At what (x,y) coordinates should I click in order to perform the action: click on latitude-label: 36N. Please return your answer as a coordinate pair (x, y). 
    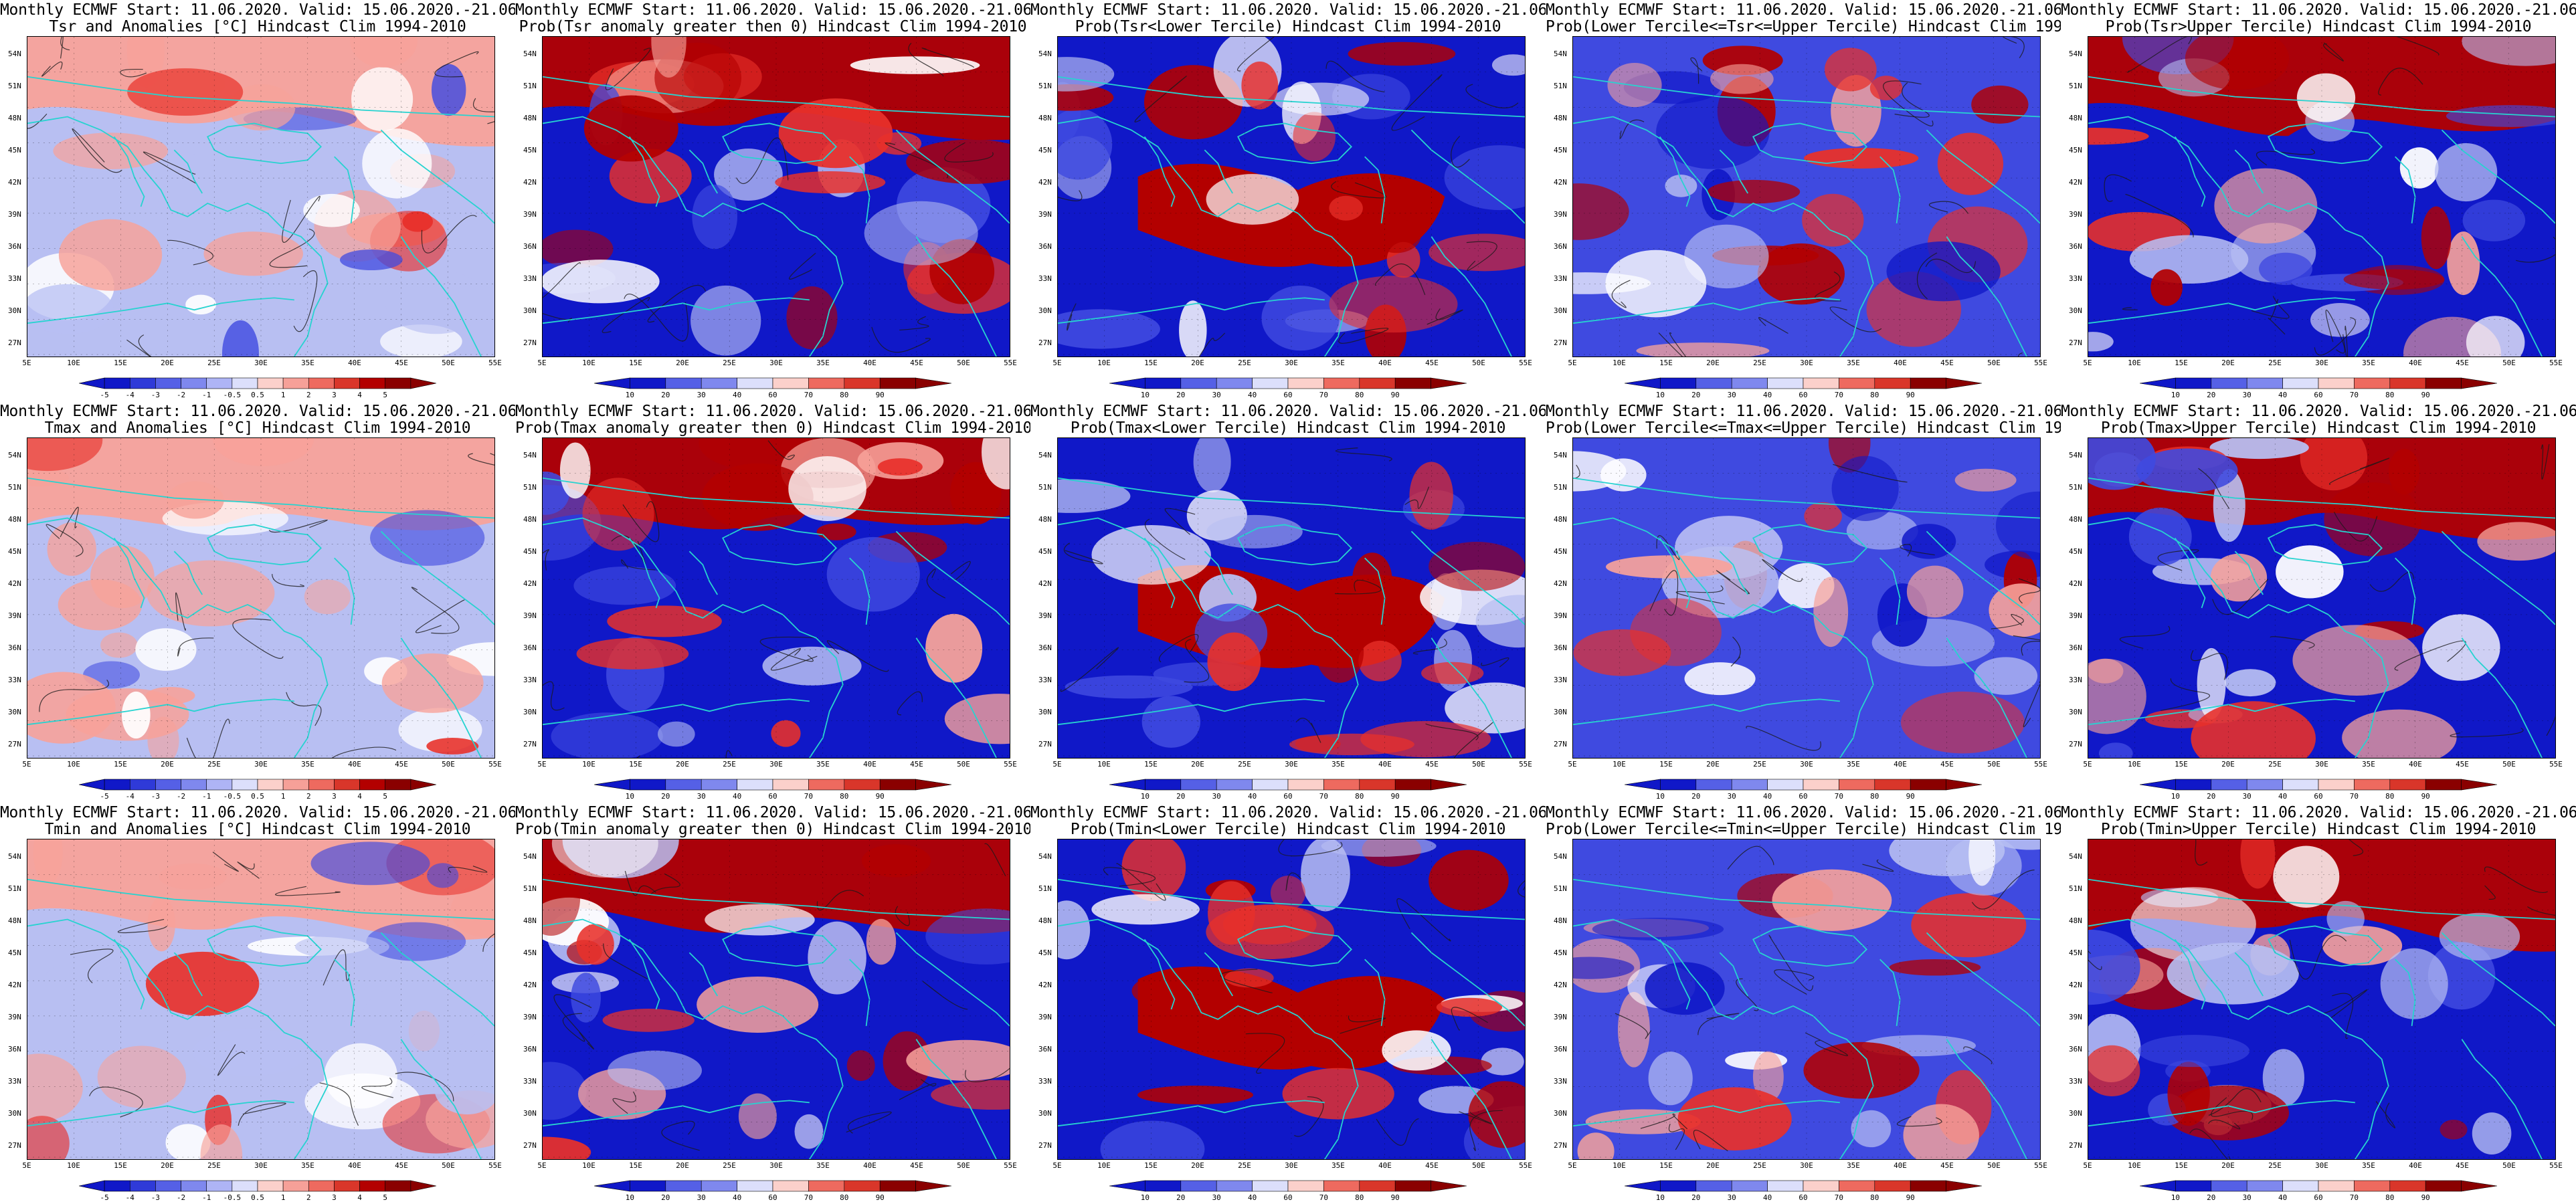
    Looking at the image, I should click on (1045, 246).